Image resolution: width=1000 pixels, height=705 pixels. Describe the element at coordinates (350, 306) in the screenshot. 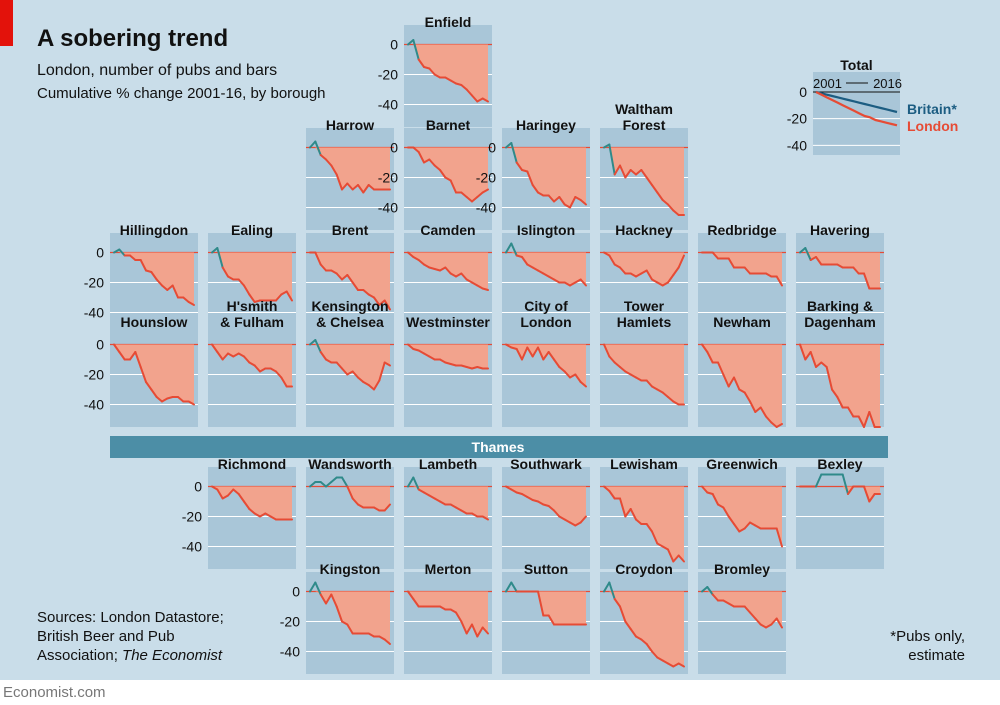

I see `panel-title: Kensington` at that location.